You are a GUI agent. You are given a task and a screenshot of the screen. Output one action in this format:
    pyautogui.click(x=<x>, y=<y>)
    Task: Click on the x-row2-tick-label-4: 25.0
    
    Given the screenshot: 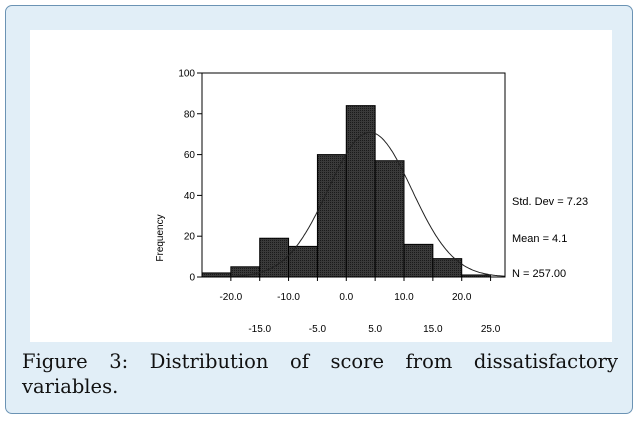 What is the action you would take?
    pyautogui.click(x=491, y=329)
    